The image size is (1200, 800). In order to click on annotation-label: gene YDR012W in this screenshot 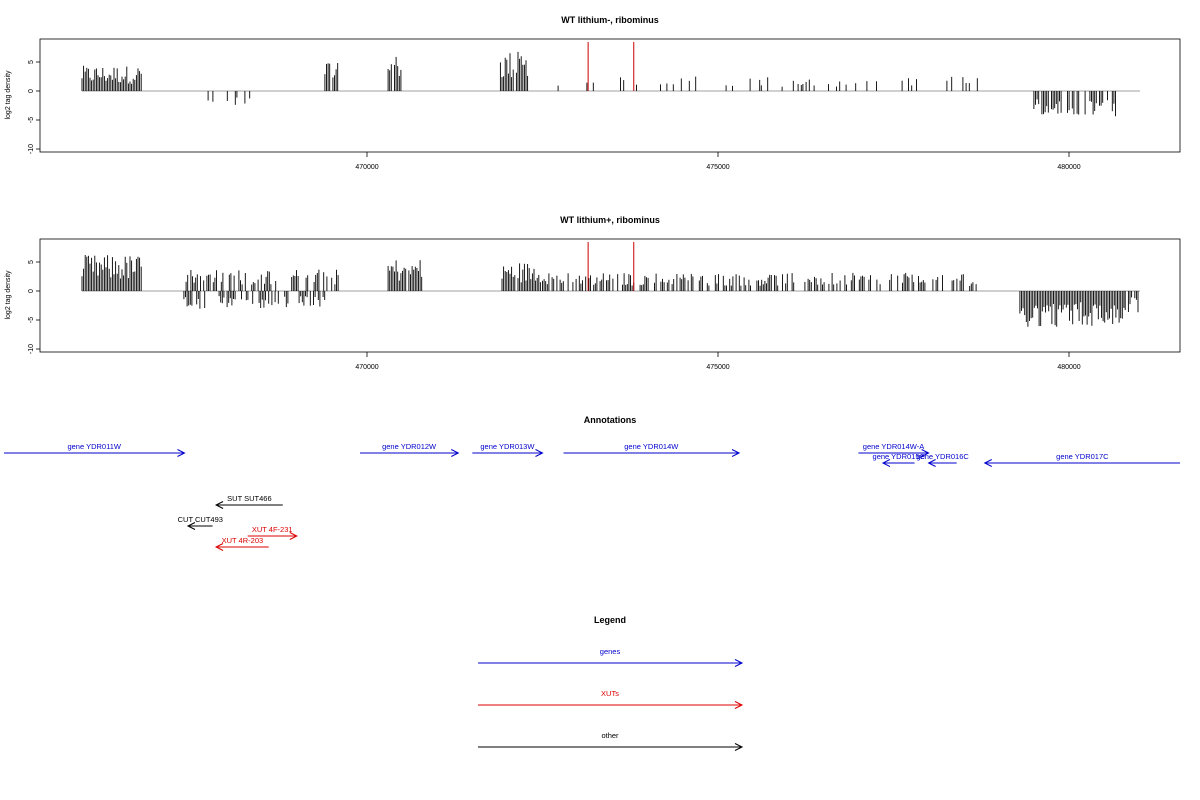, I will do `click(409, 446)`.